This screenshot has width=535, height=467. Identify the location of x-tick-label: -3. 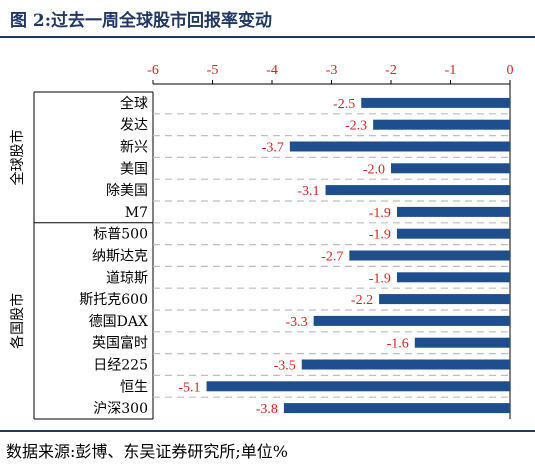
(332, 70).